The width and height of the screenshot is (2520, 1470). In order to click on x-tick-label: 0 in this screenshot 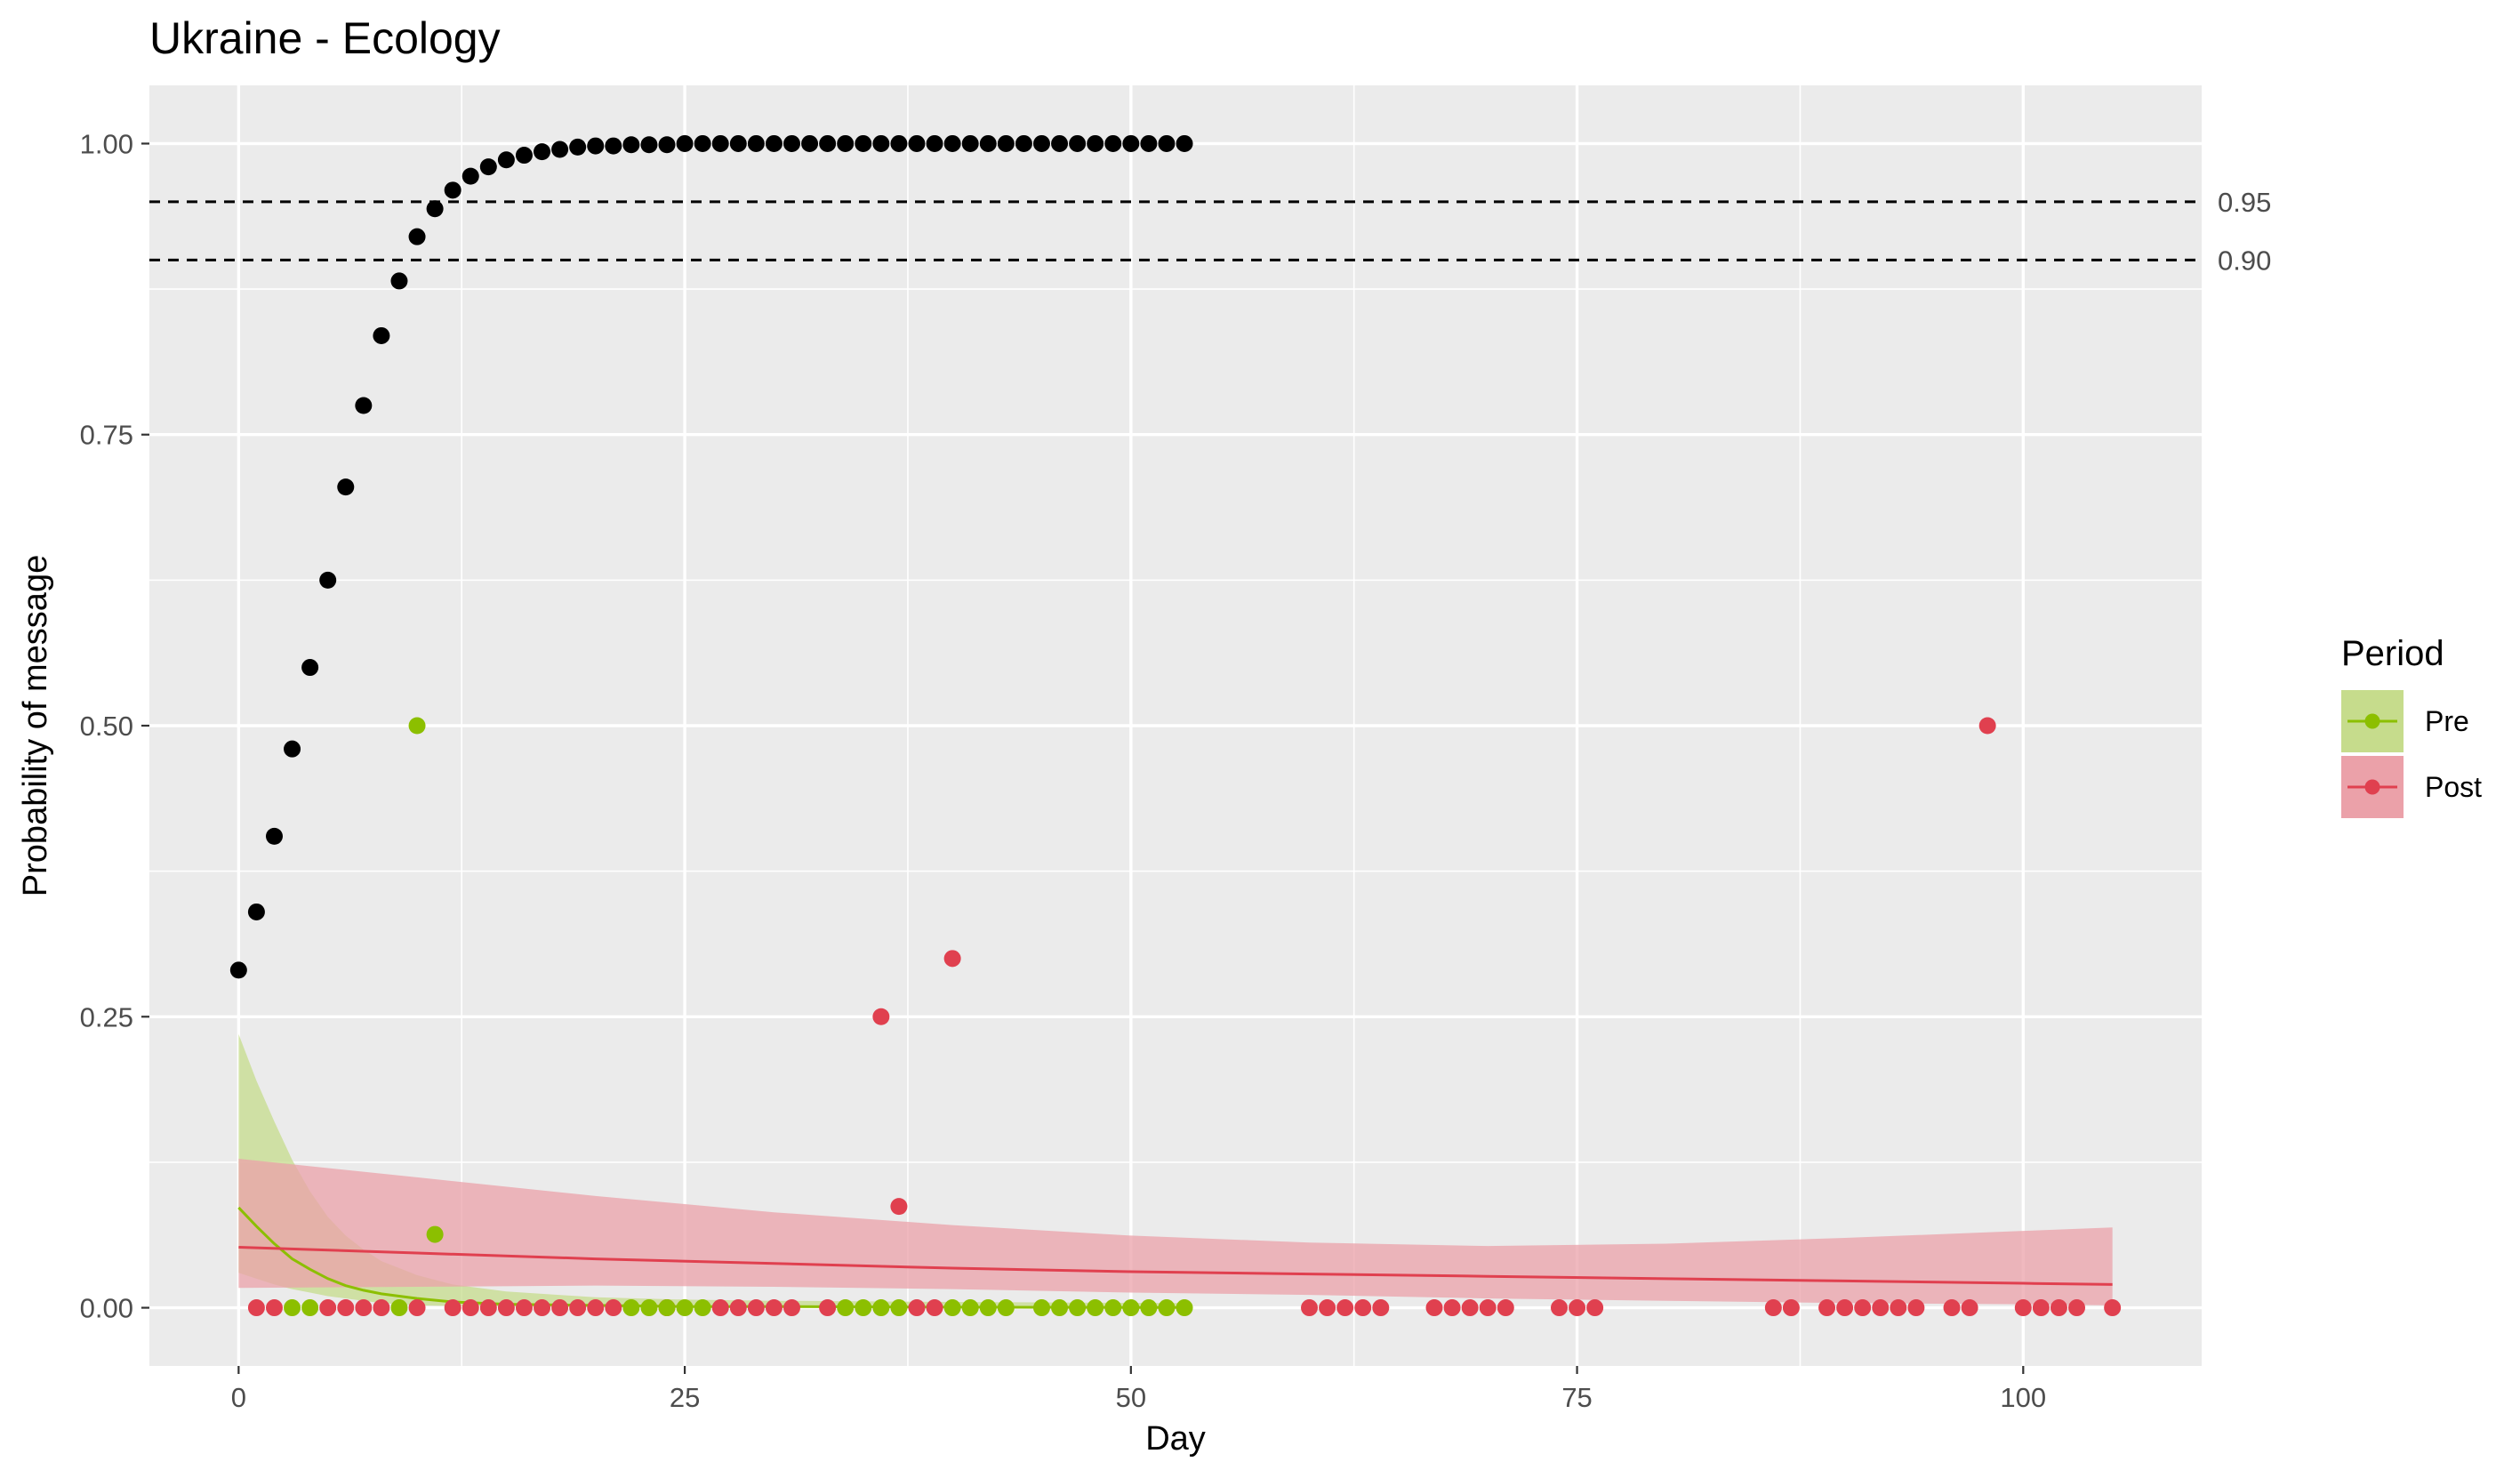, I will do `click(239, 1397)`.